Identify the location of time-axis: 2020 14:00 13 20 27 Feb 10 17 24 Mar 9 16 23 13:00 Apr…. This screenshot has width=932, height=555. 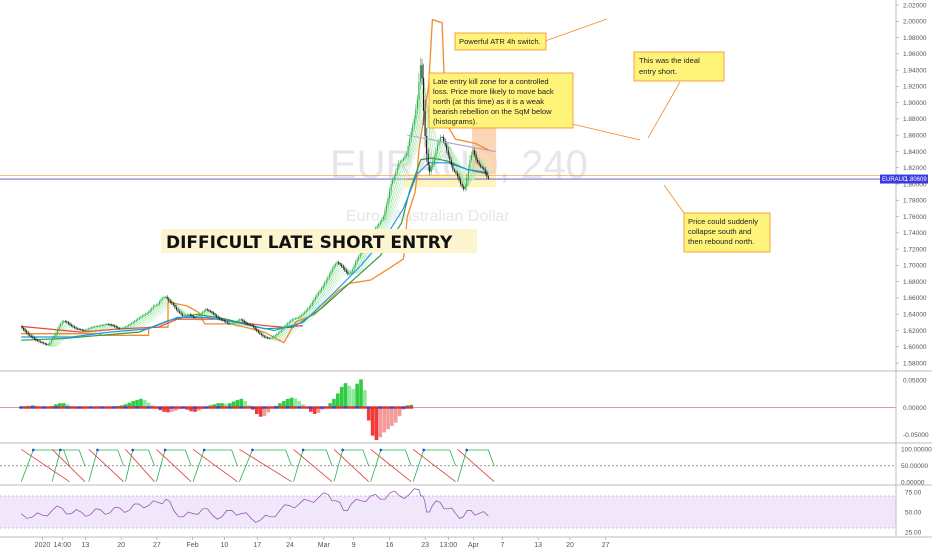
(322, 543).